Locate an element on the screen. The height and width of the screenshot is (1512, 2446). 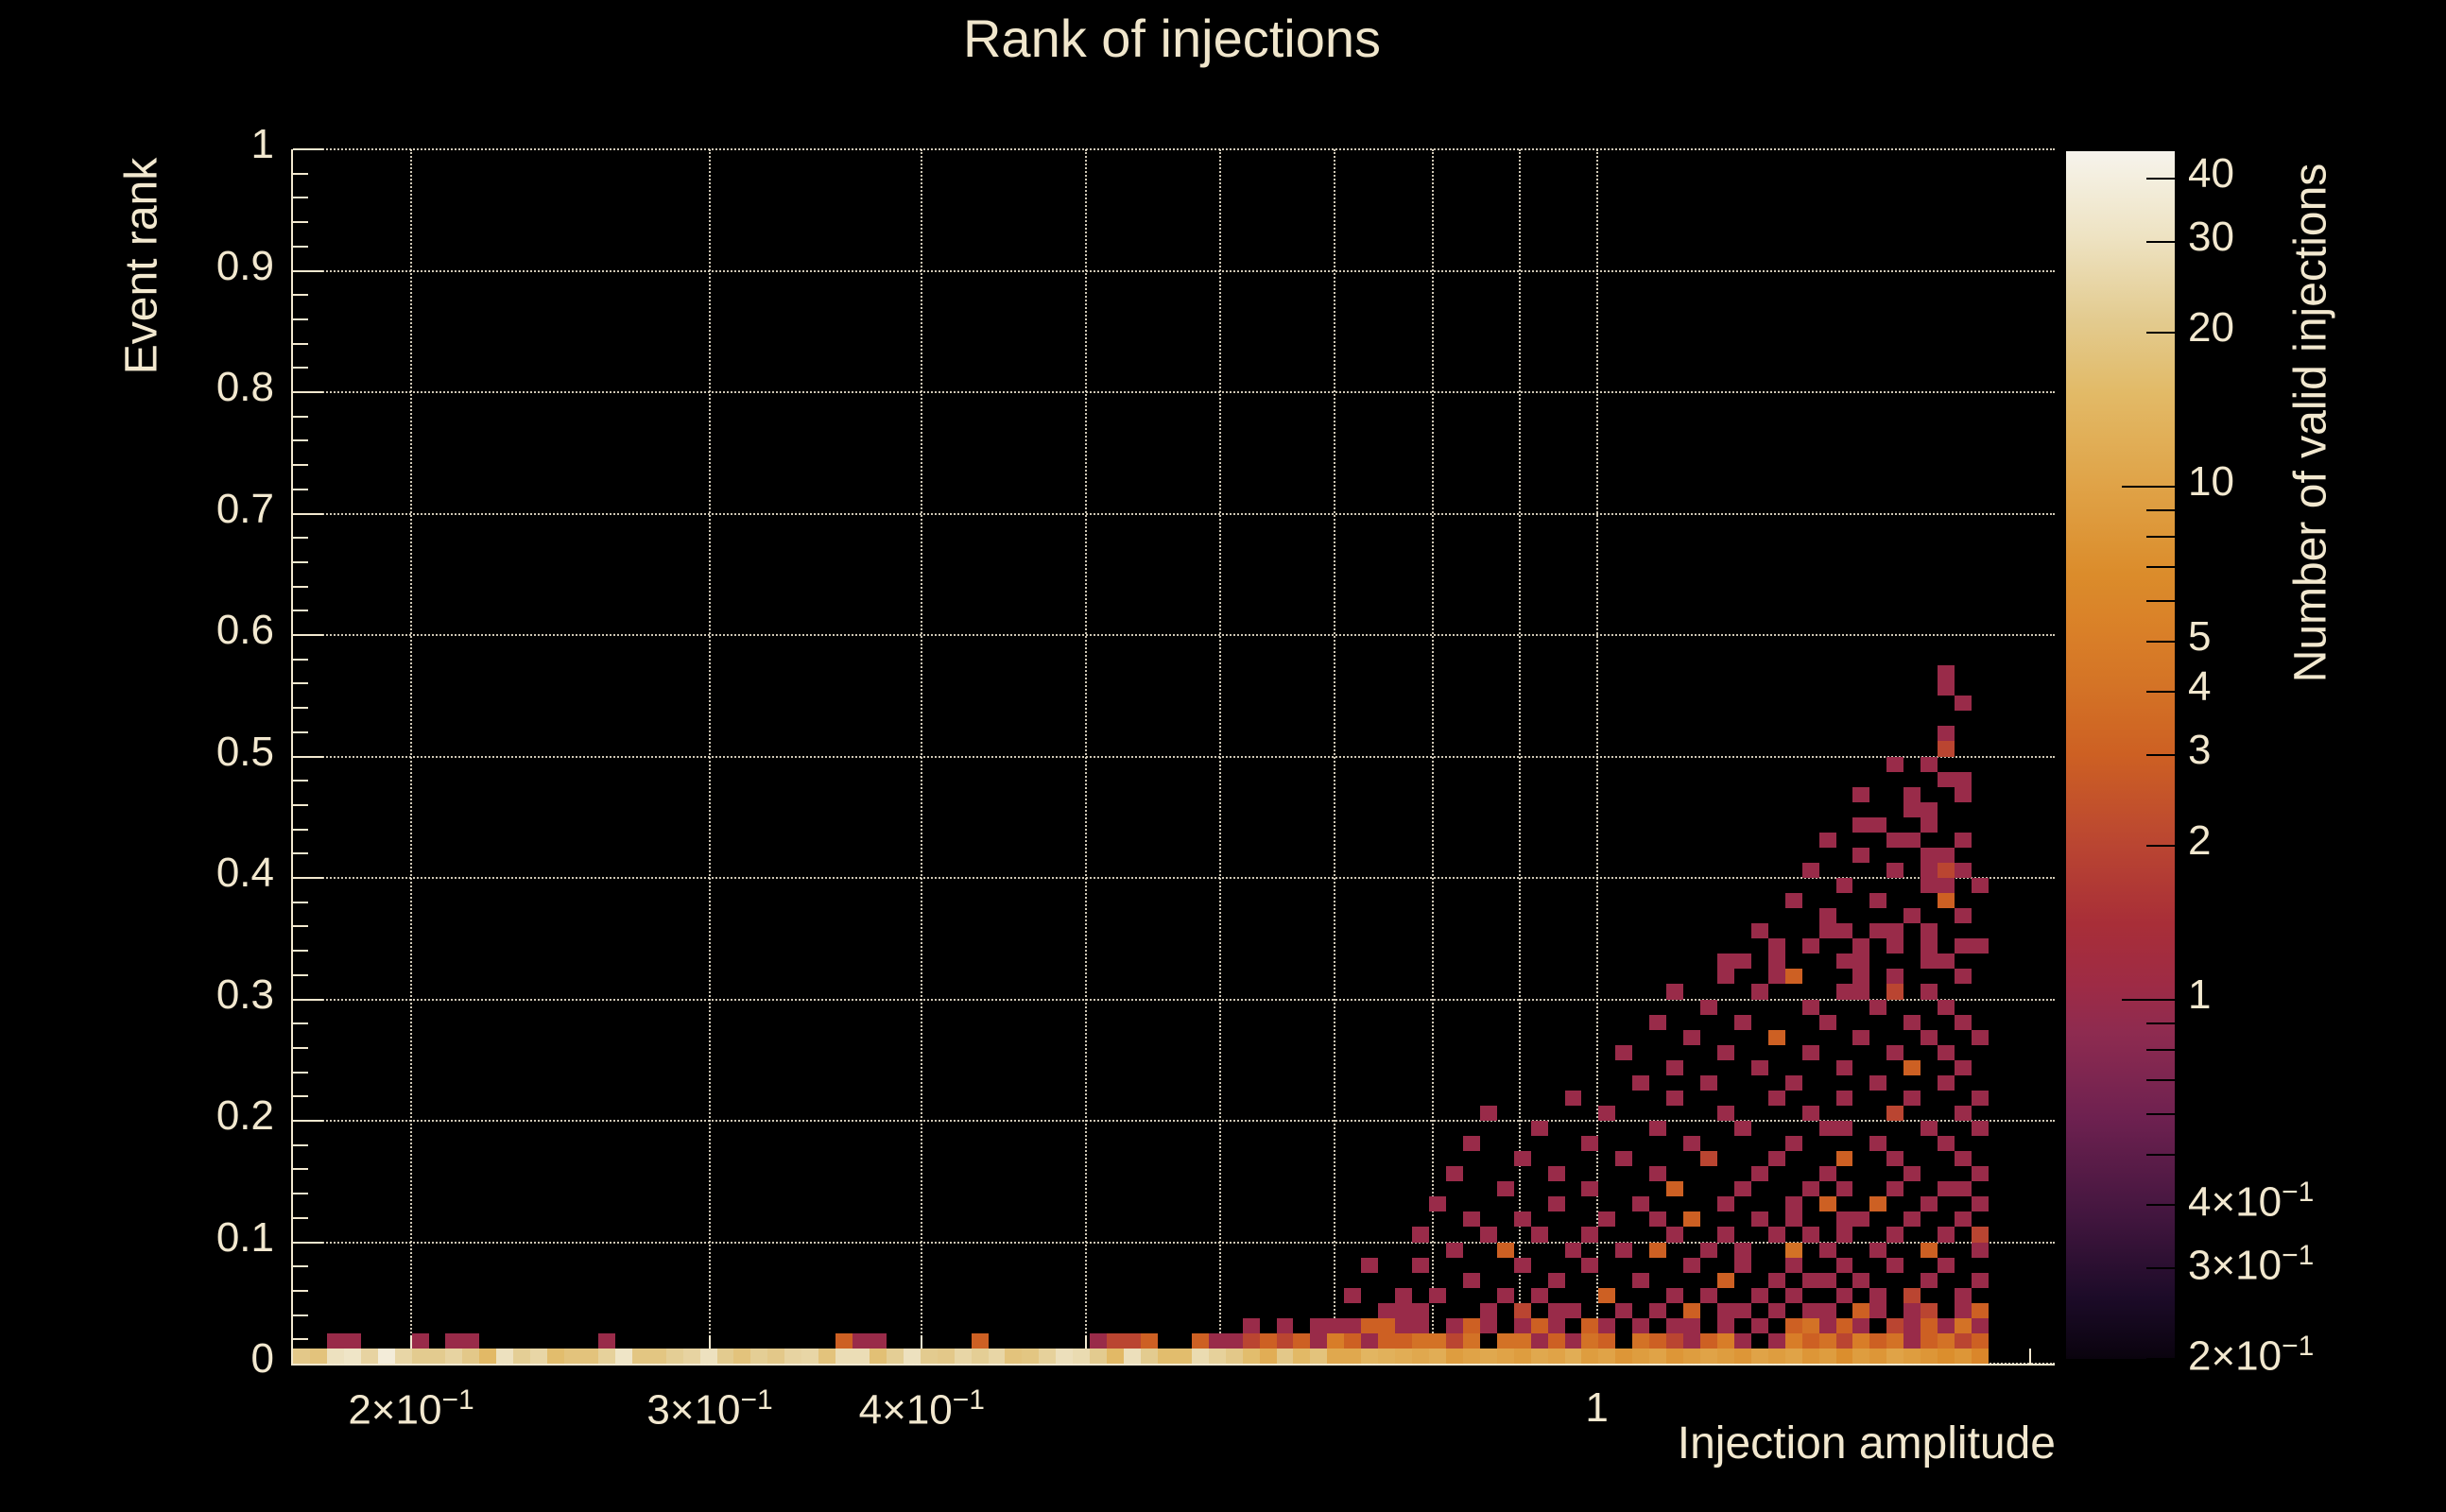
colorbar-tick-label: 4 is located at coordinates (2200, 686).